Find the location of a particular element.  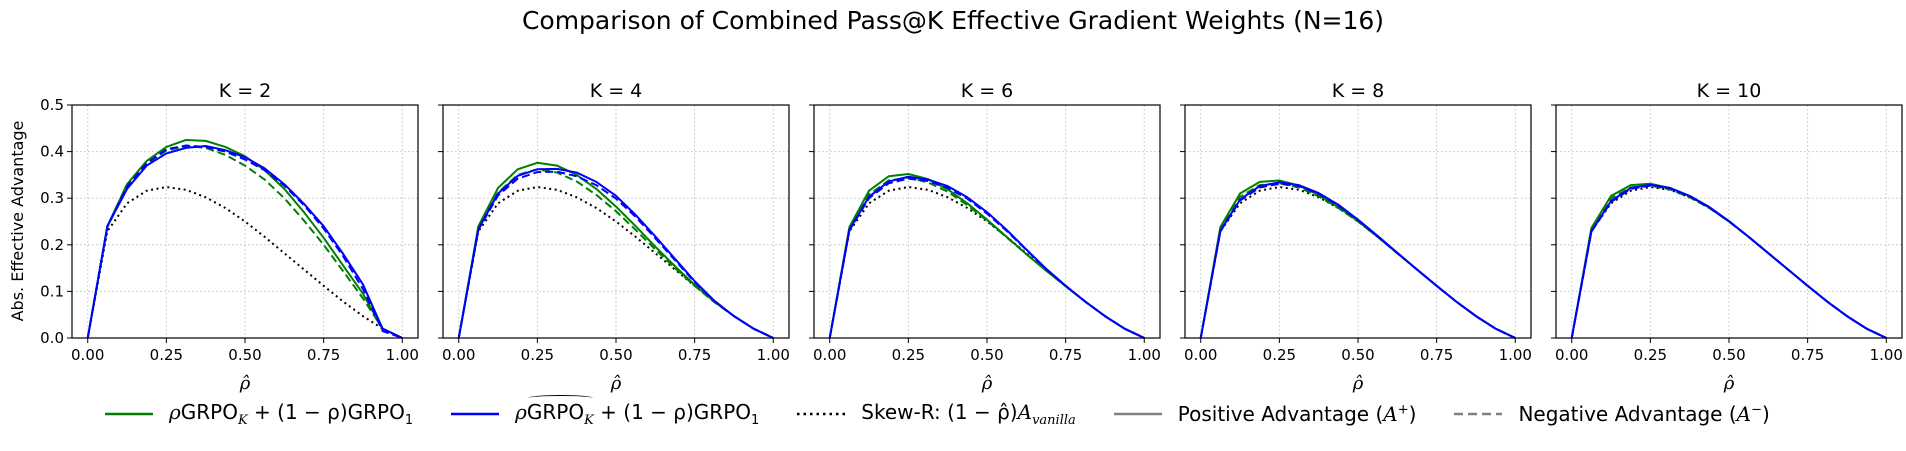

legend-item-positive: Positive Advantage (A+) is located at coordinates (1265, 414).